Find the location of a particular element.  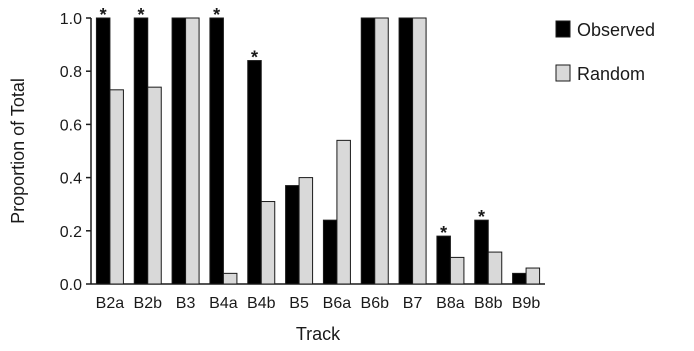

bar-observed-b2b is located at coordinates (141, 151).